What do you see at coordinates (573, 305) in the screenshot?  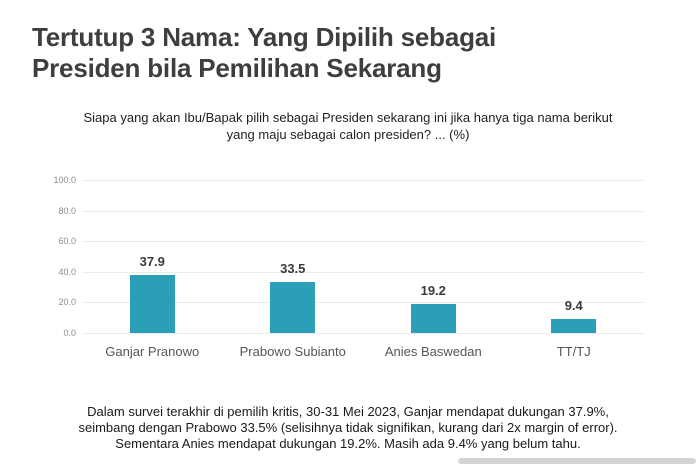 I see `bar-value-label-tt-tj: 9.4` at bounding box center [573, 305].